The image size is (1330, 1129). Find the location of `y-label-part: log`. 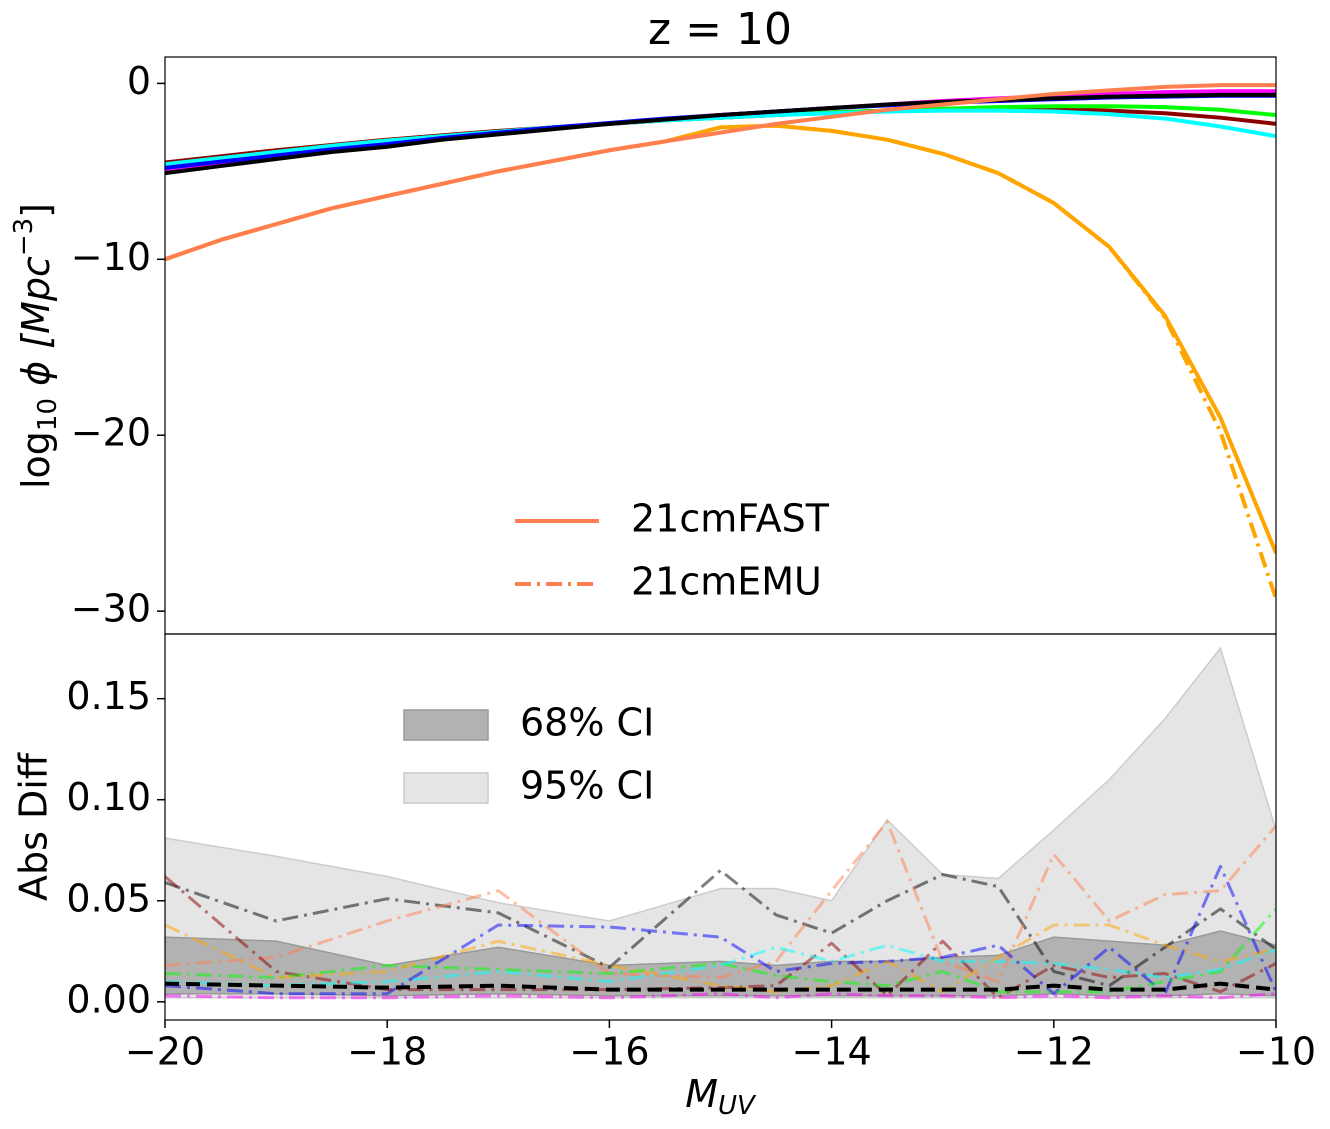

y-label-part: log is located at coordinates (36, 460).